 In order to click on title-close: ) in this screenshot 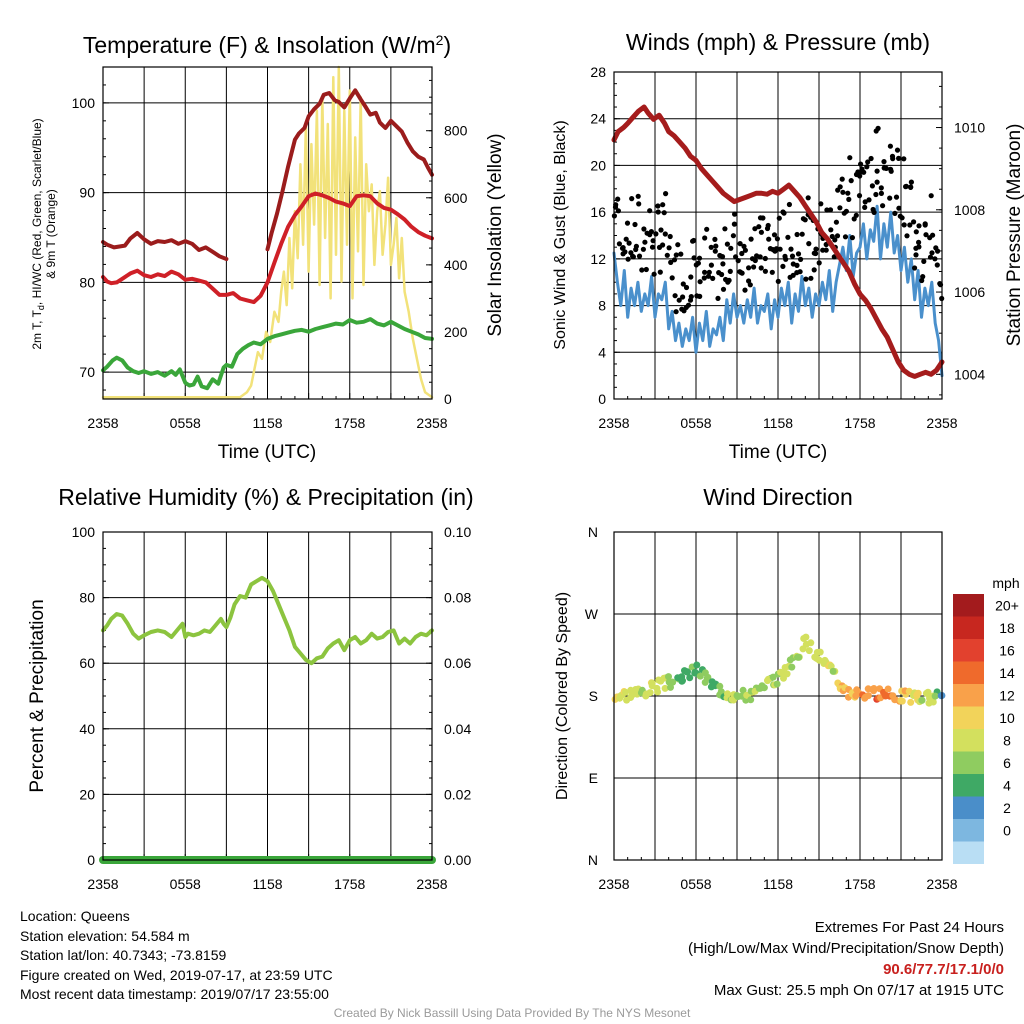, I will do `click(447, 45)`.